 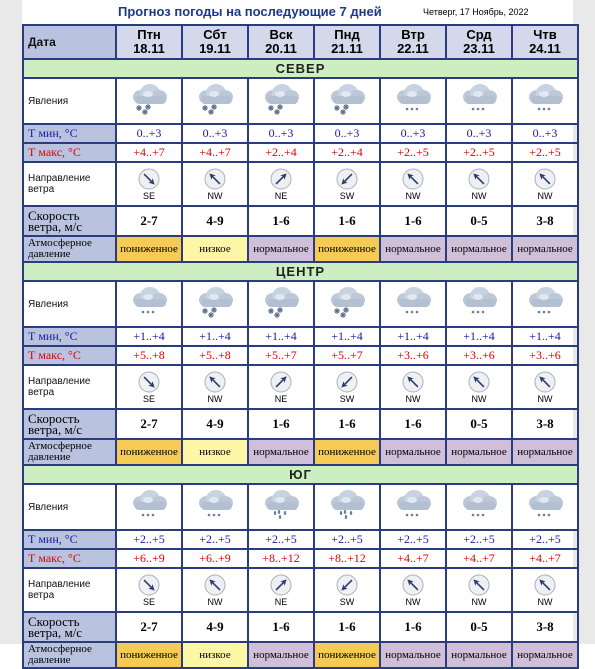 I want to click on day-header: Птн 18.11, so click(x=149, y=42).